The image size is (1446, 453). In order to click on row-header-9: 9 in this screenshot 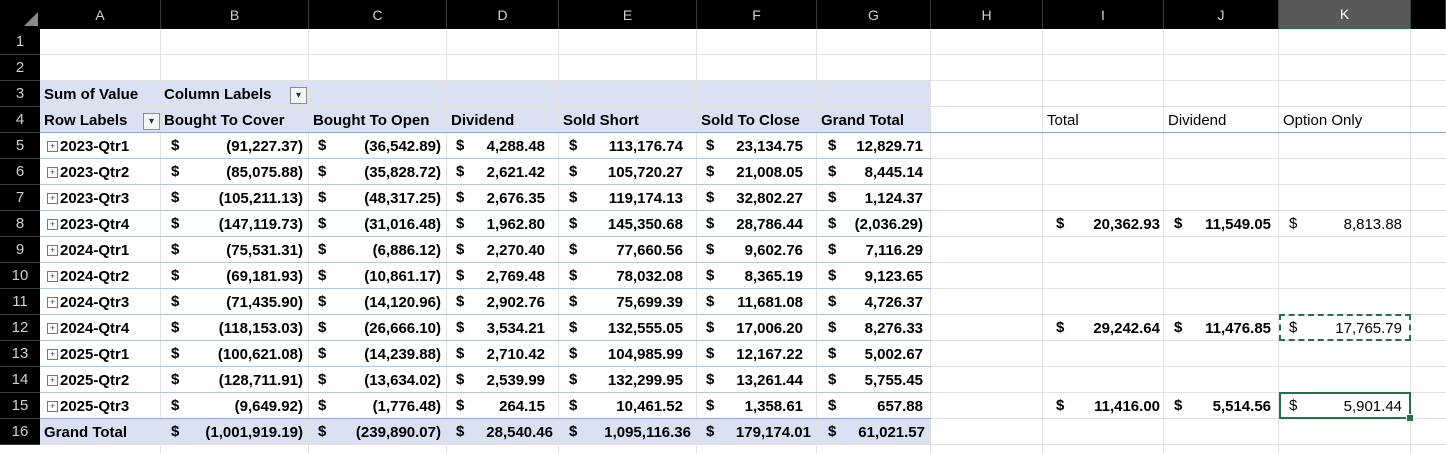, I will do `click(20, 250)`.